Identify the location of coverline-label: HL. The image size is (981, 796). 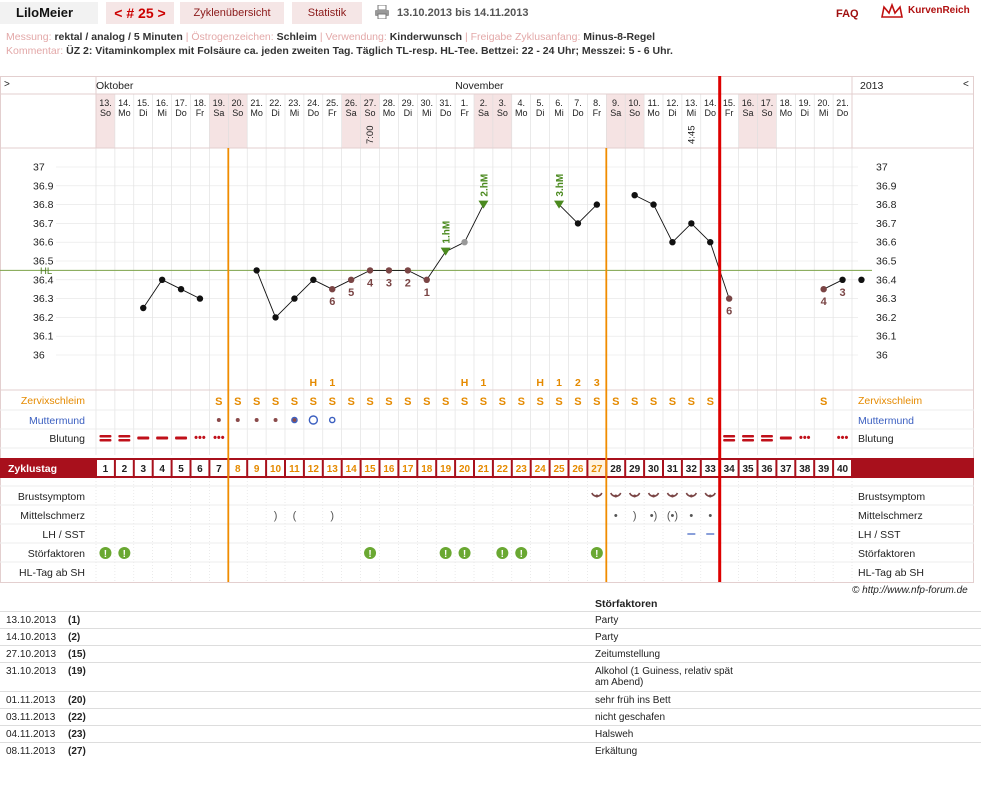
(46, 271).